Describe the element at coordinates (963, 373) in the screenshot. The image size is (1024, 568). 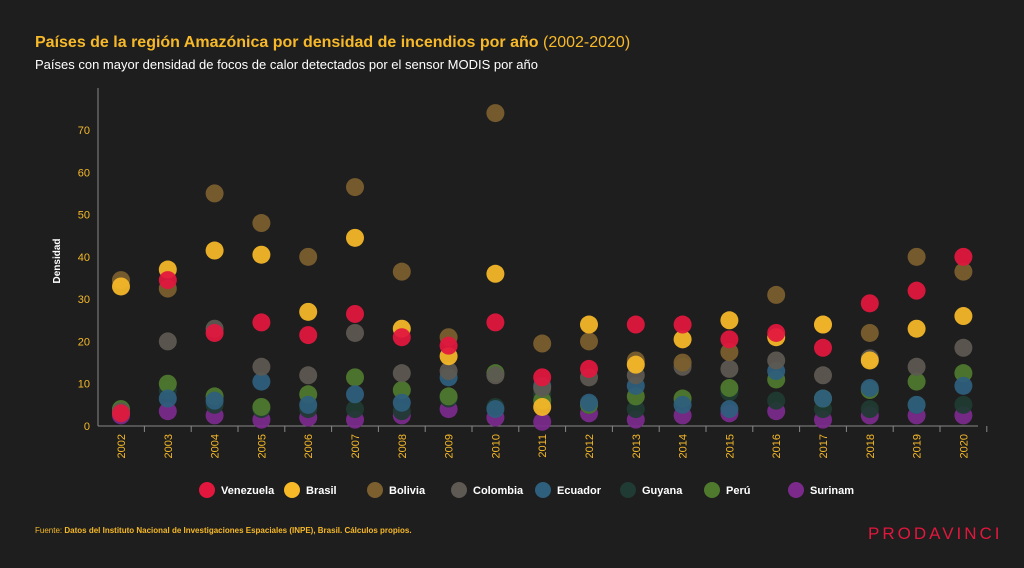
I see `point-peru: Perú 2020: 12.5` at that location.